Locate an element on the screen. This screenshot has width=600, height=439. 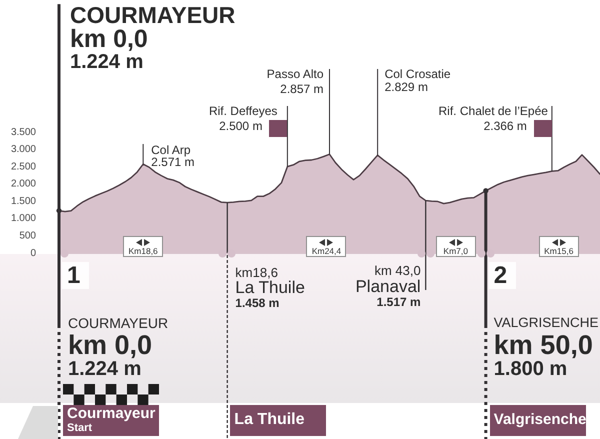
text: 1 is located at coordinates (73, 275).